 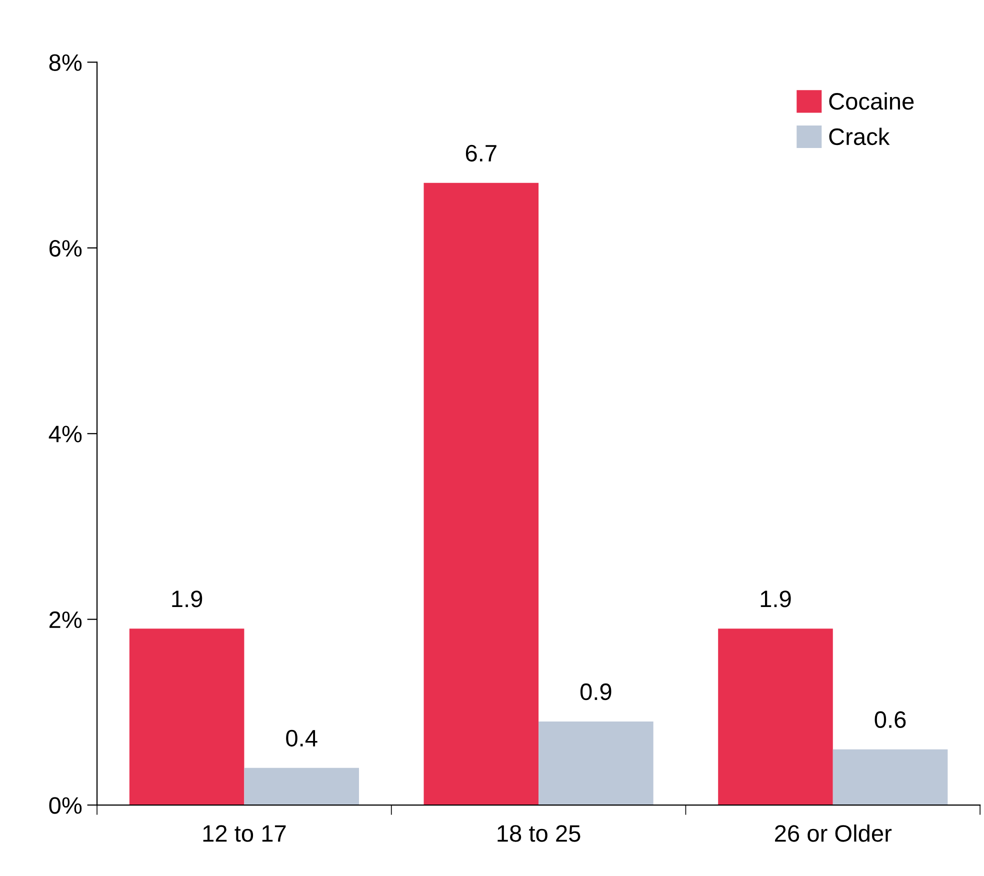 I want to click on y-tick-label: 4%, so click(x=65, y=434).